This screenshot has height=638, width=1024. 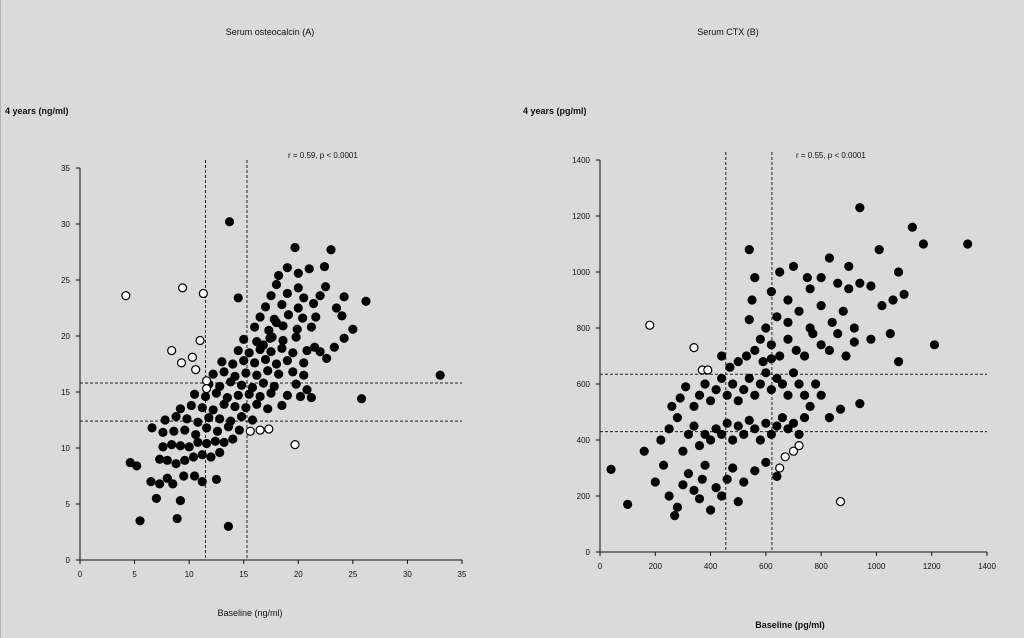 I want to click on y-tick-label: 20, so click(x=65, y=336).